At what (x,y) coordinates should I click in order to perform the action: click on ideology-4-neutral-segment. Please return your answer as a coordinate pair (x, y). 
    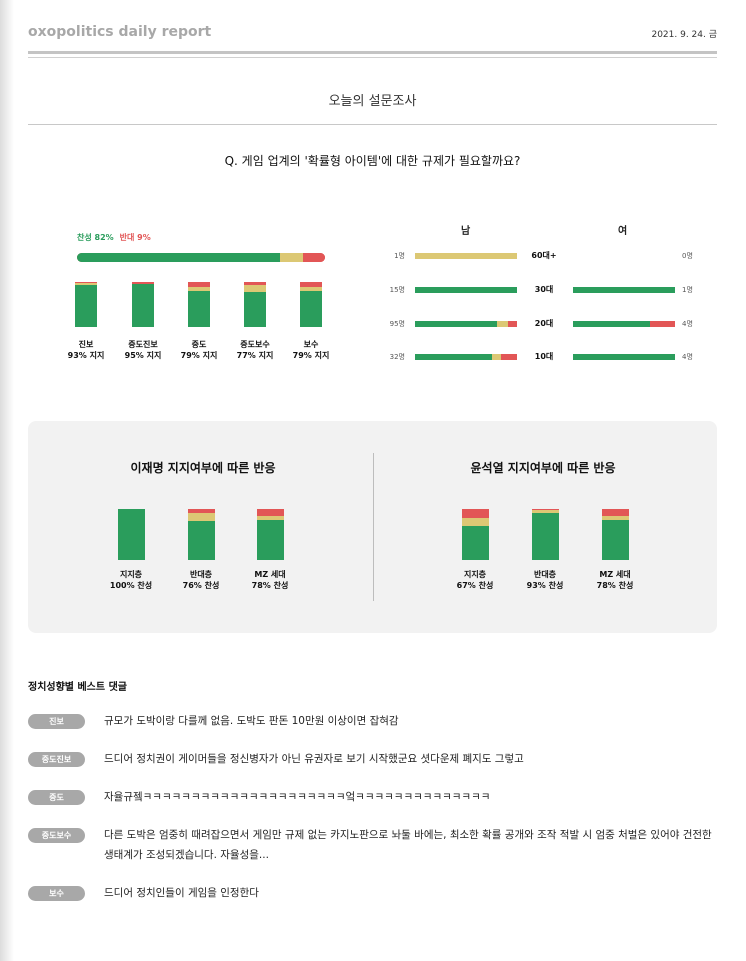
    Looking at the image, I should click on (311, 289).